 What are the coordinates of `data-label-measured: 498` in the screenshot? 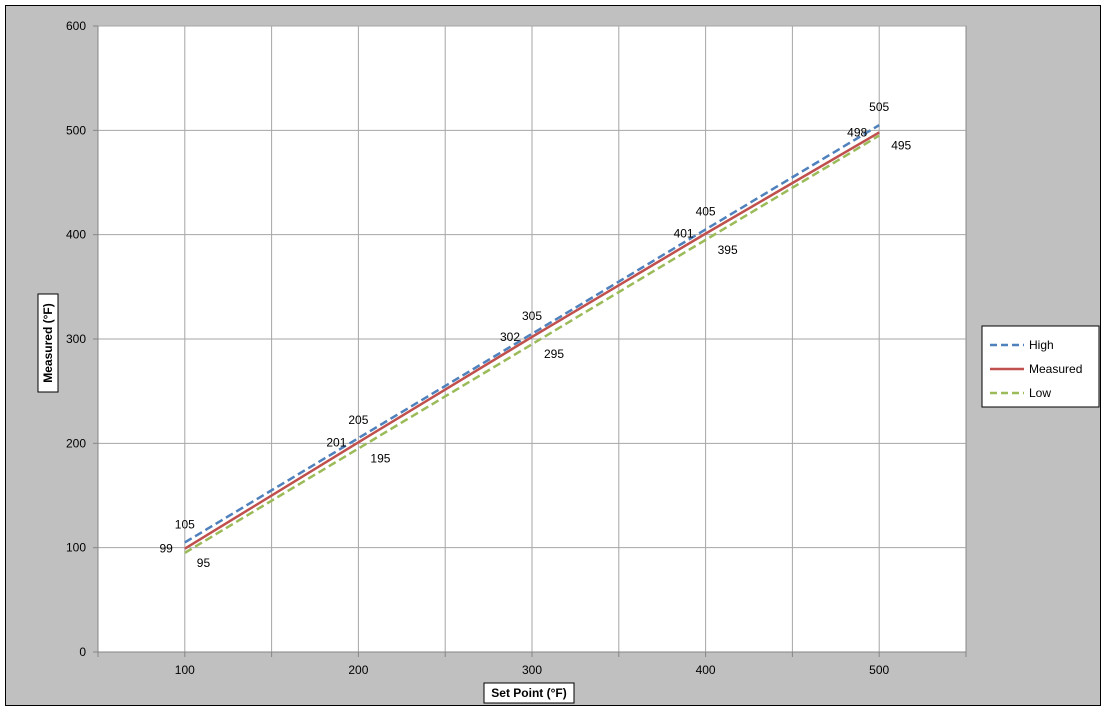 It's located at (857, 132).